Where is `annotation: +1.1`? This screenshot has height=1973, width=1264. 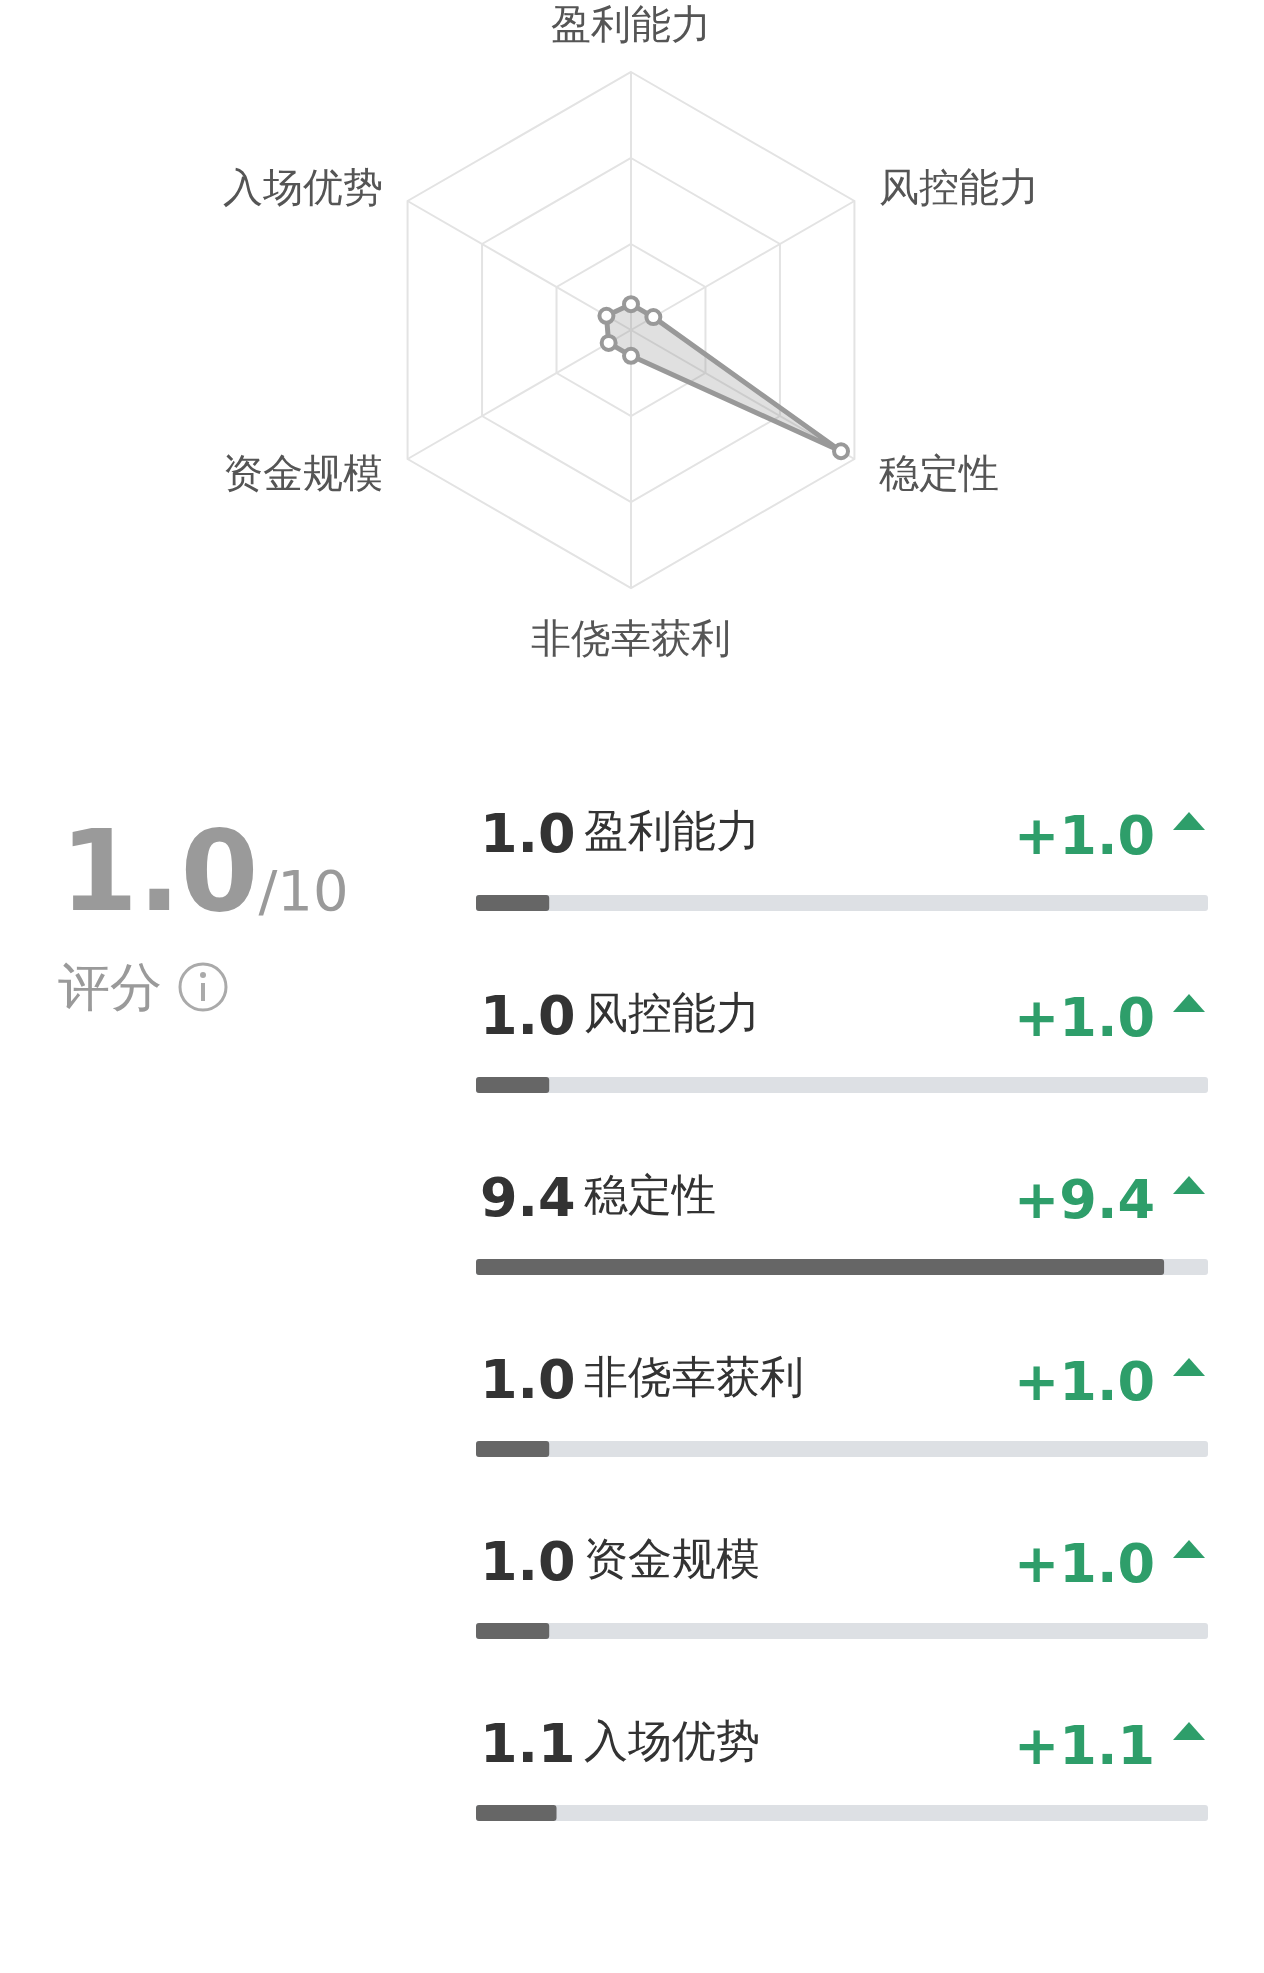
annotation: +1.1 is located at coordinates (1084, 1745).